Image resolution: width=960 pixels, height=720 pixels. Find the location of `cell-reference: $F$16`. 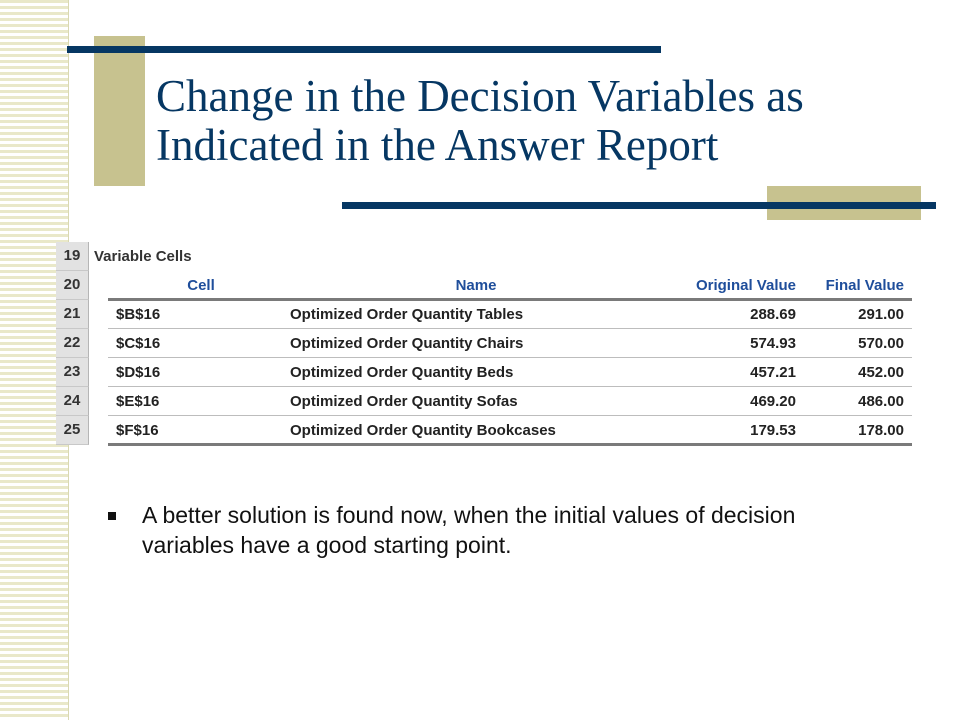

cell-reference: $F$16 is located at coordinates (137, 430).